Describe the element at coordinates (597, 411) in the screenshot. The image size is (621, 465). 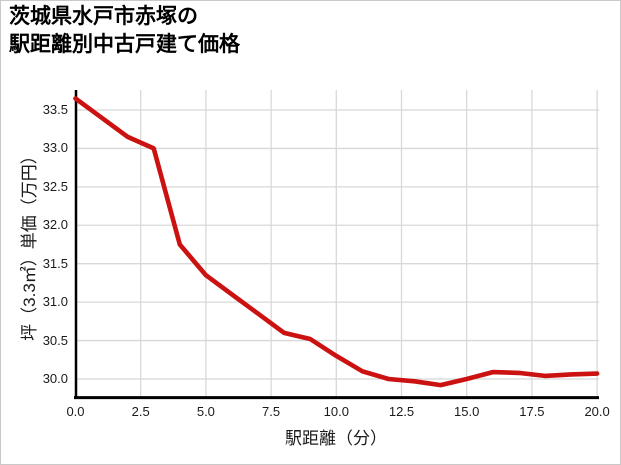
I see `x-tick-label: 20.0` at that location.